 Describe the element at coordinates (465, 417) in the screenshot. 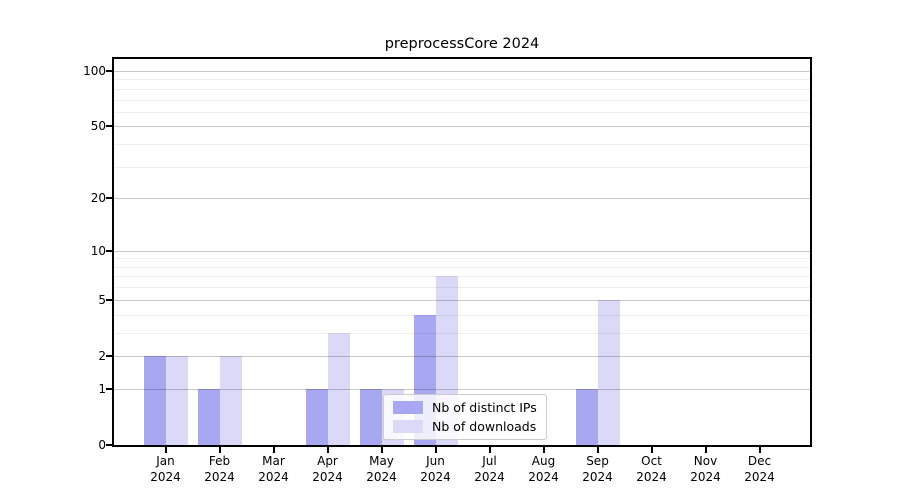

I see `legend: Nb of distinct IPs Nb of downloads` at that location.